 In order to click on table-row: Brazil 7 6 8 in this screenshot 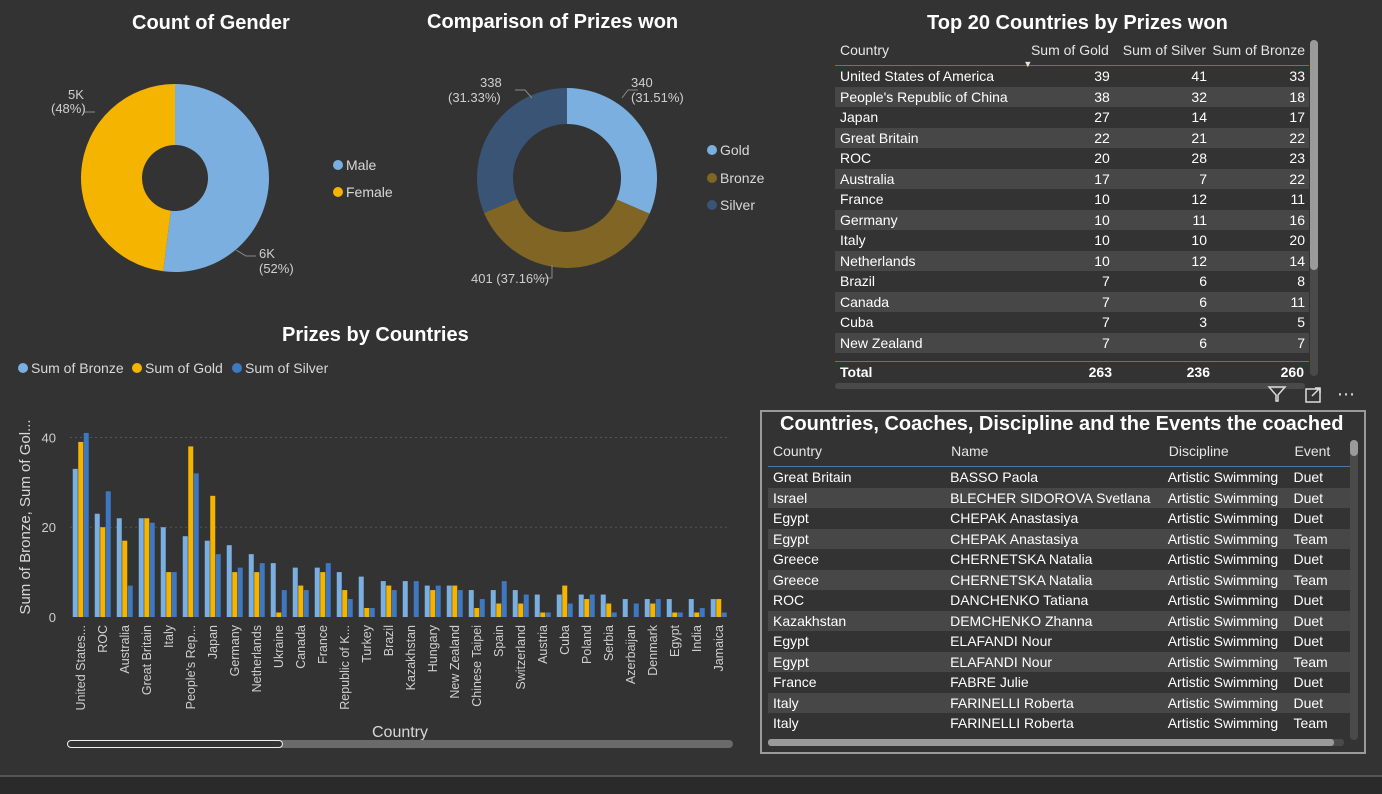, I will do `click(1072, 281)`.